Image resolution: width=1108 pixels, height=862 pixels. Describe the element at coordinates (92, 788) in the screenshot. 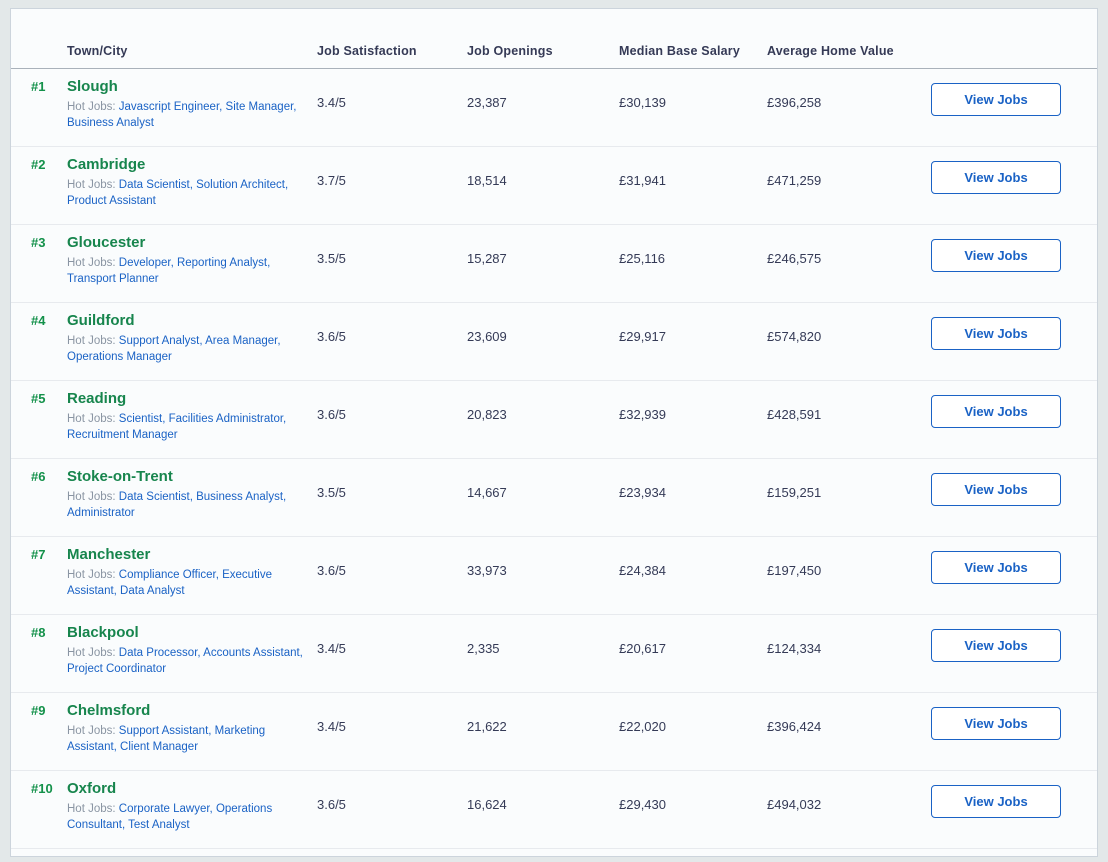

I see `city-link: Oxford` at that location.